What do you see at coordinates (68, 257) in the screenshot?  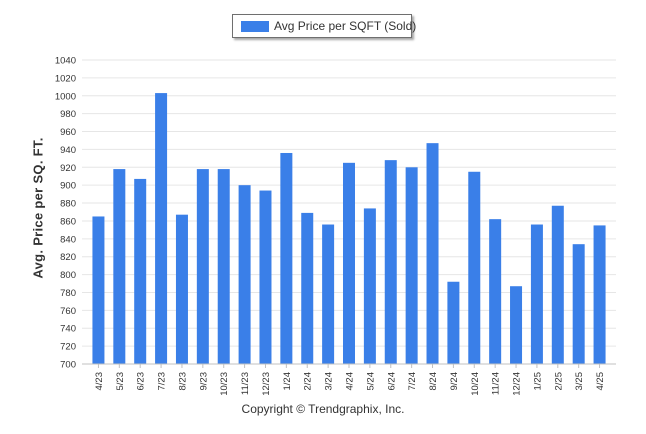 I see `y-tick-label: 820` at bounding box center [68, 257].